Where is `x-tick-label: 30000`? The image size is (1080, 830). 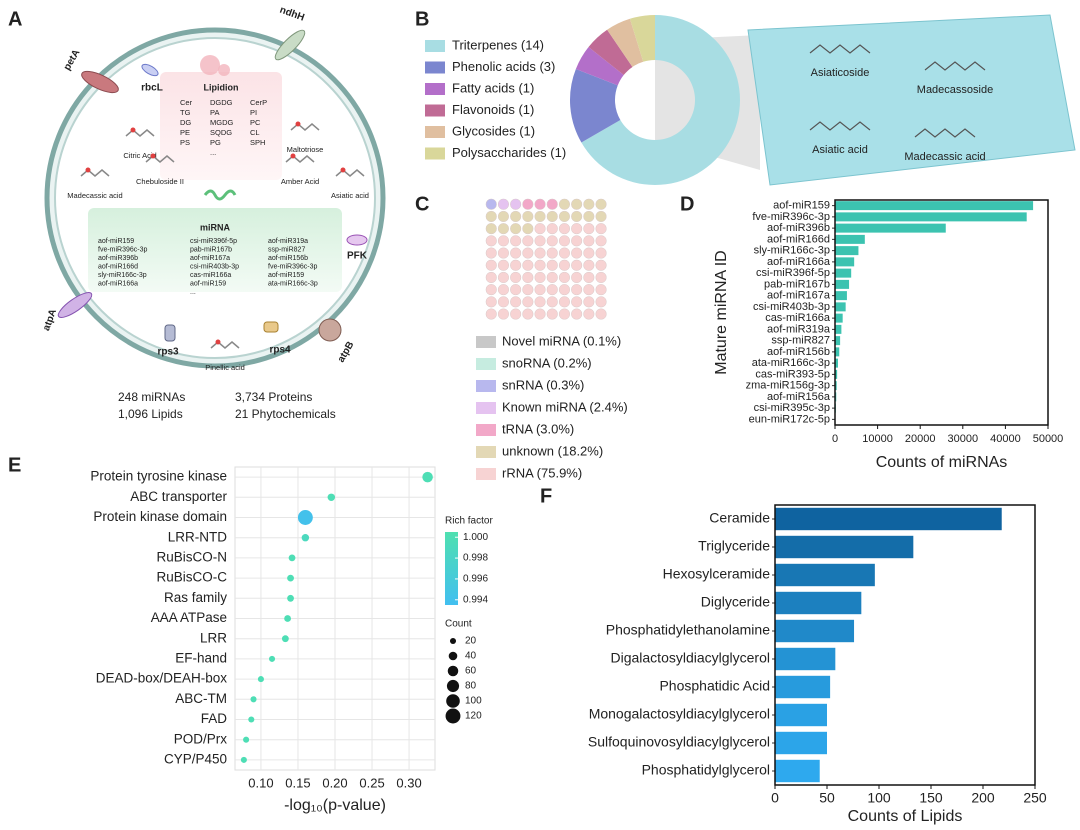 x-tick-label: 30000 is located at coordinates (963, 439).